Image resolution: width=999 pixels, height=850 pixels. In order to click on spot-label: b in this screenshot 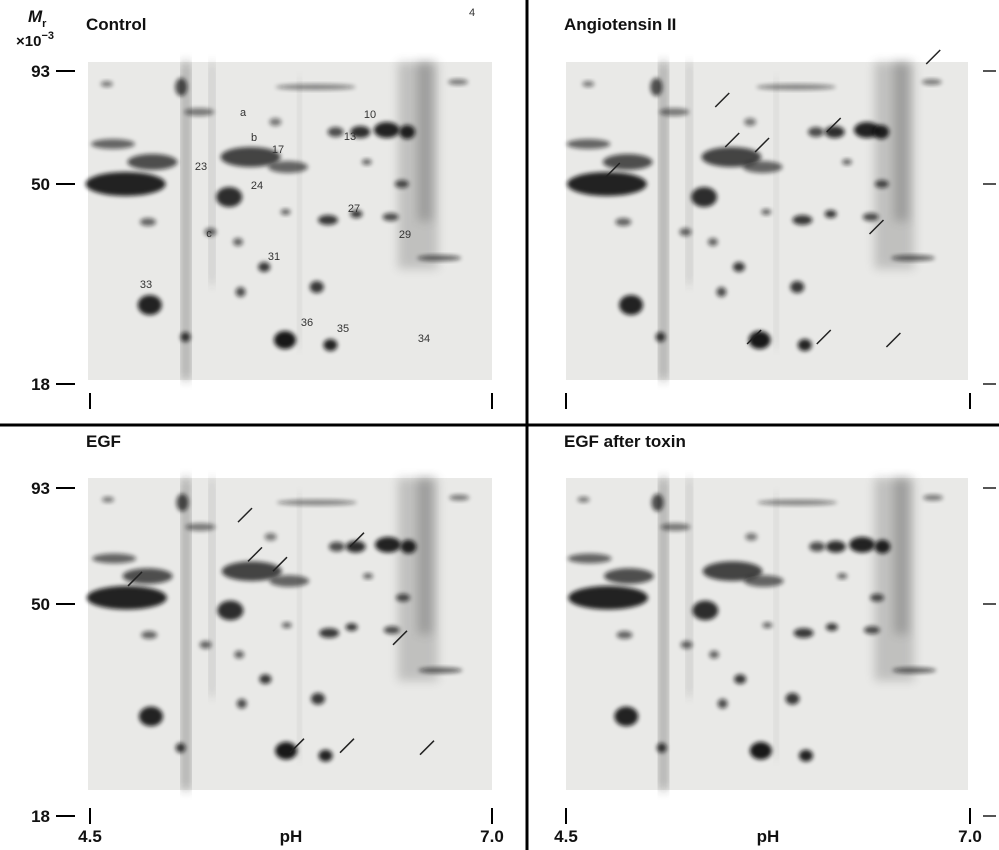, I will do `click(254, 138)`.